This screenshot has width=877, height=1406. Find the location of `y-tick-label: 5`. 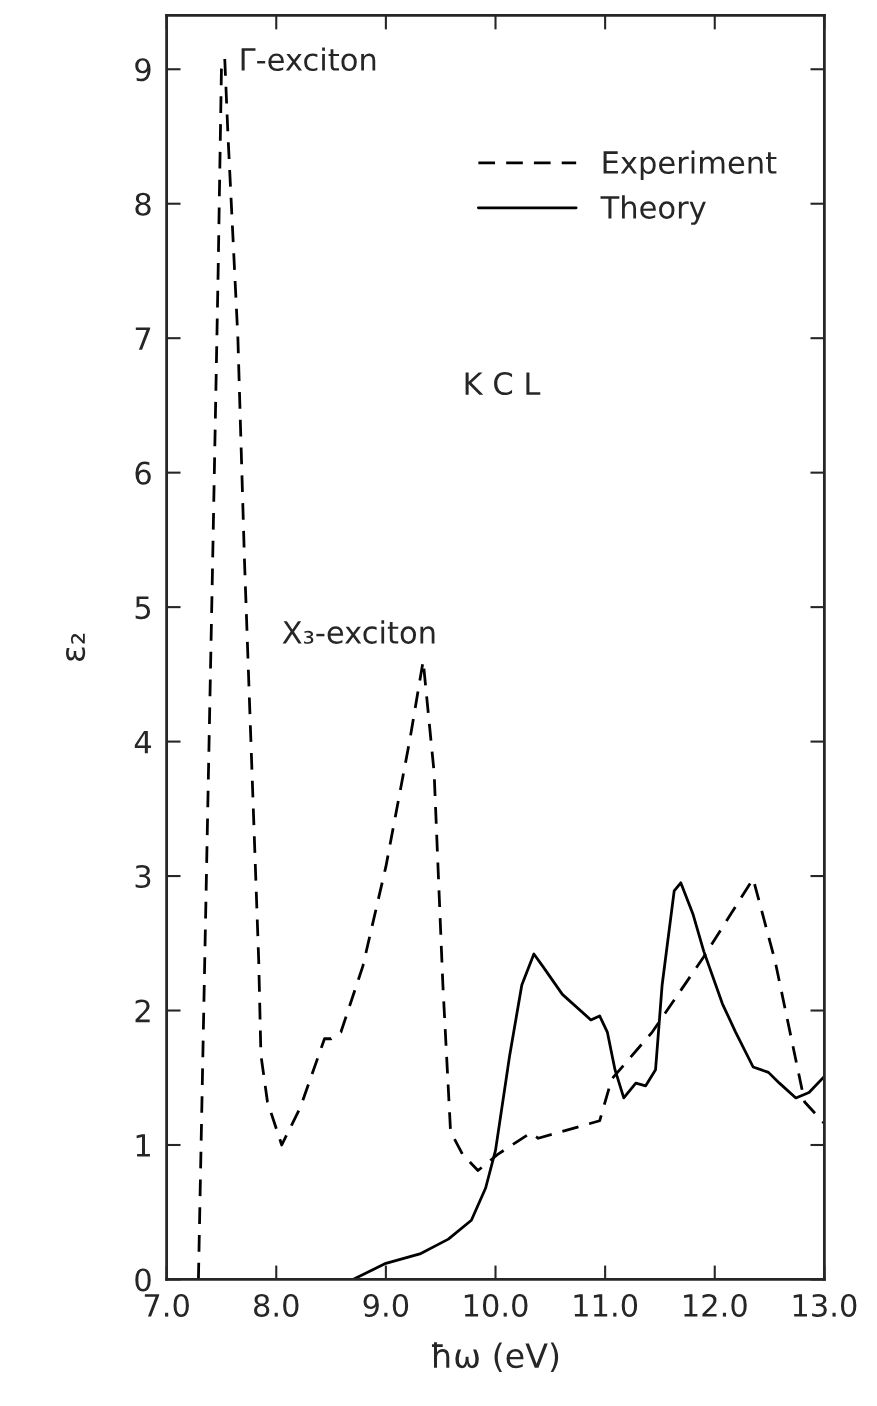

y-tick-label: 5 is located at coordinates (143, 608).